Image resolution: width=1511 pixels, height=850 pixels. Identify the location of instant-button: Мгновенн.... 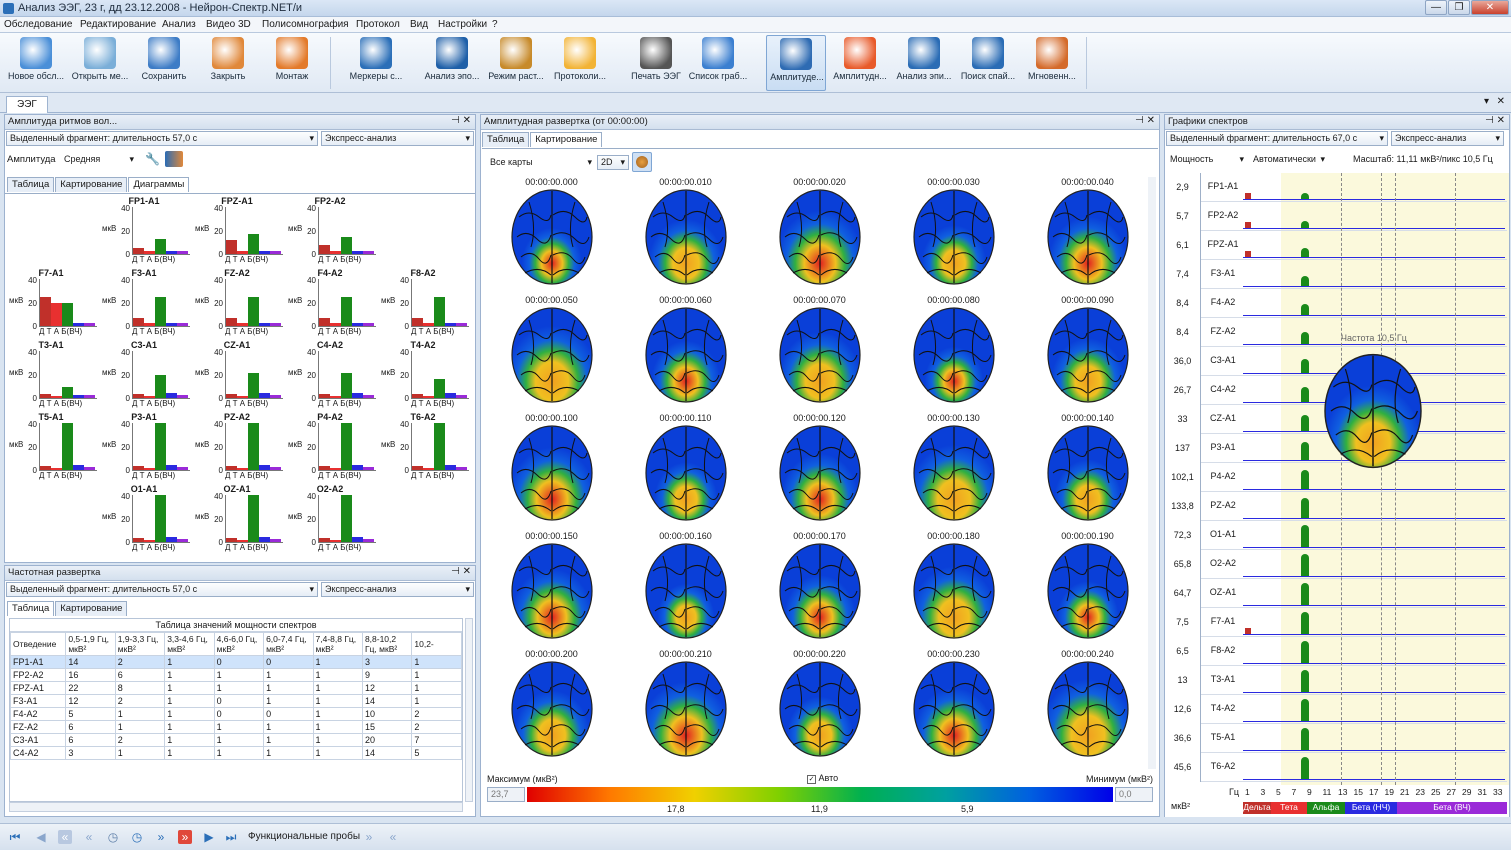
(1052, 63).